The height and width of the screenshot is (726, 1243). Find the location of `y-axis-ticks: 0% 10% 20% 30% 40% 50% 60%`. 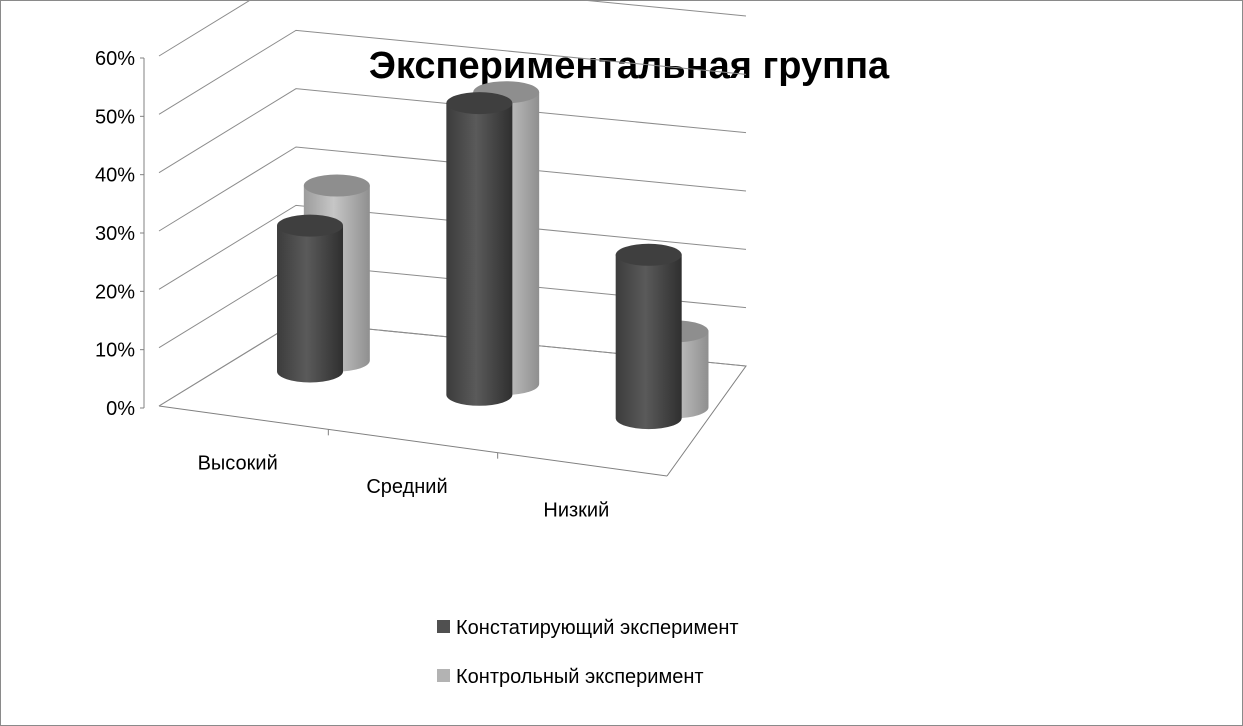

y-axis-ticks: 0% 10% 20% 30% 40% 50% 60% is located at coordinates (119, 234).